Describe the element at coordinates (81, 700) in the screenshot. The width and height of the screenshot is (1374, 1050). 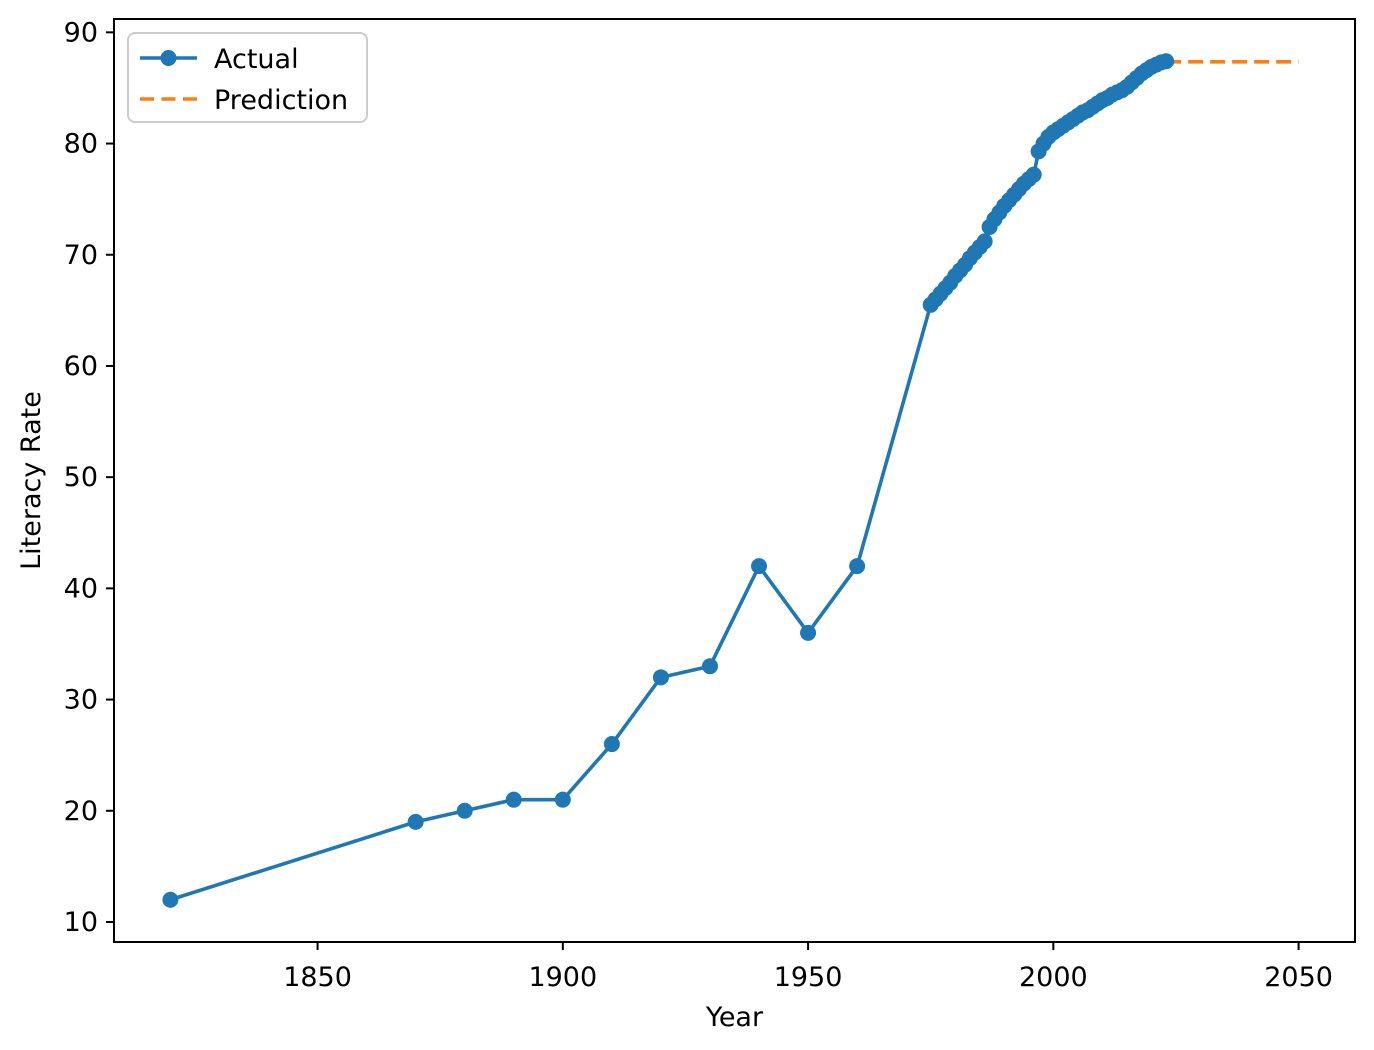
I see `y-tick-label-2: 30` at that location.